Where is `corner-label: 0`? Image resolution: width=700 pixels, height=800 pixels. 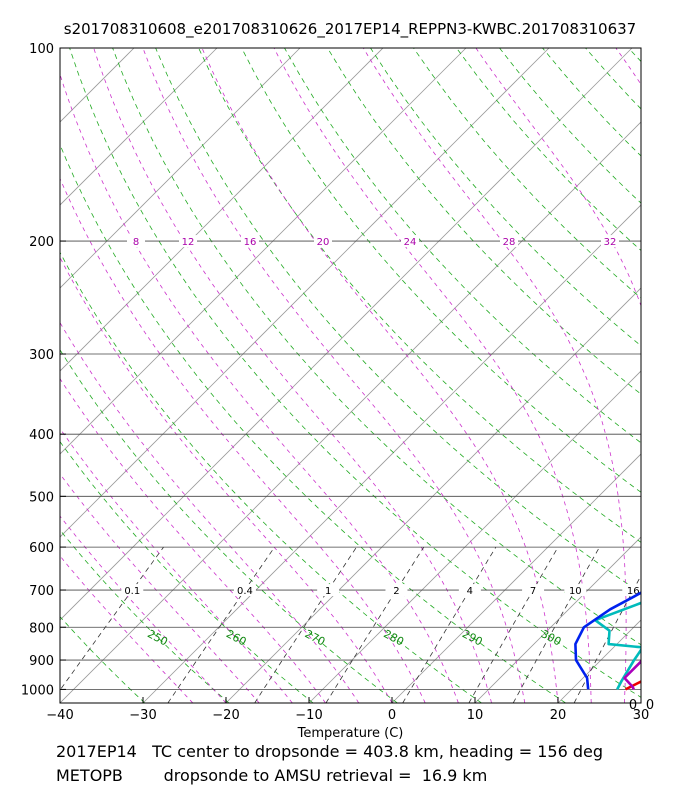
corner-label: 0 is located at coordinates (650, 705).